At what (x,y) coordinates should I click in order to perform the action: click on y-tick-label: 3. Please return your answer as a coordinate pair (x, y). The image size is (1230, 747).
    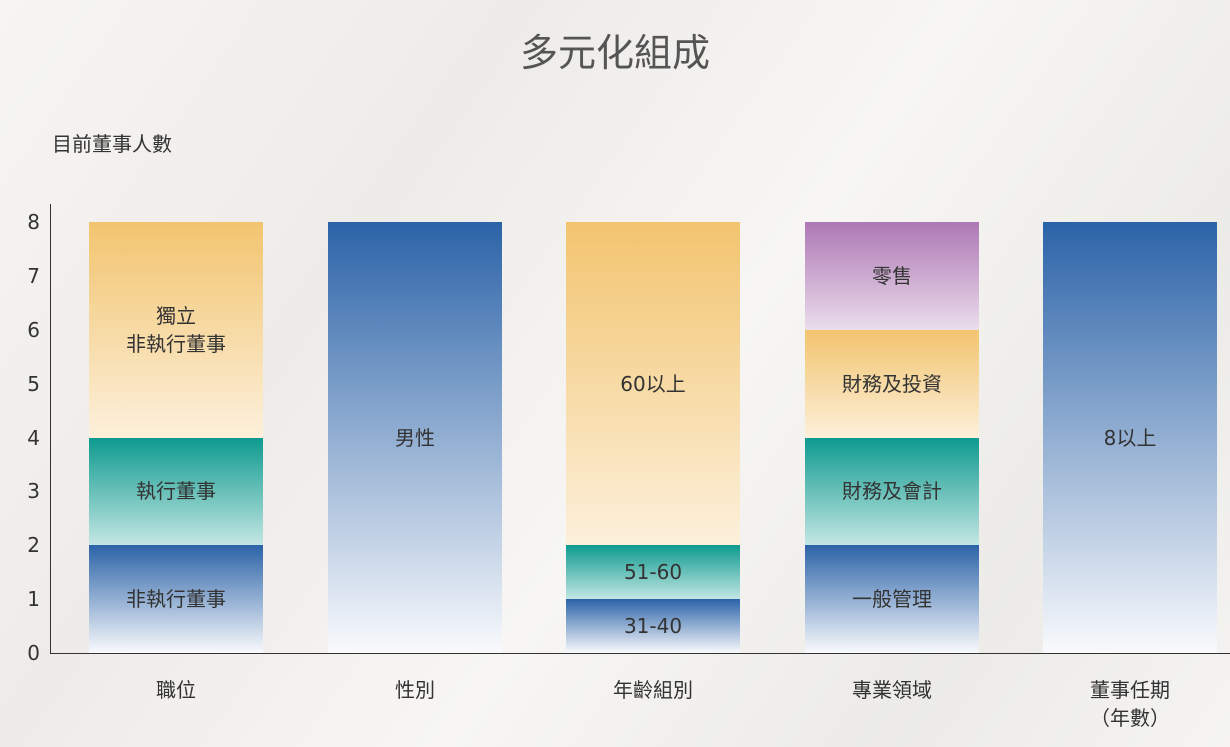
    Looking at the image, I should click on (33, 491).